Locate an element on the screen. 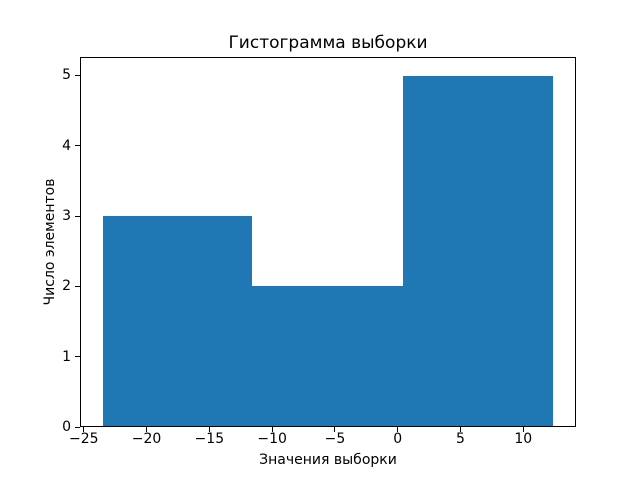  y-axis-label: Число элементов is located at coordinates (50, 242).